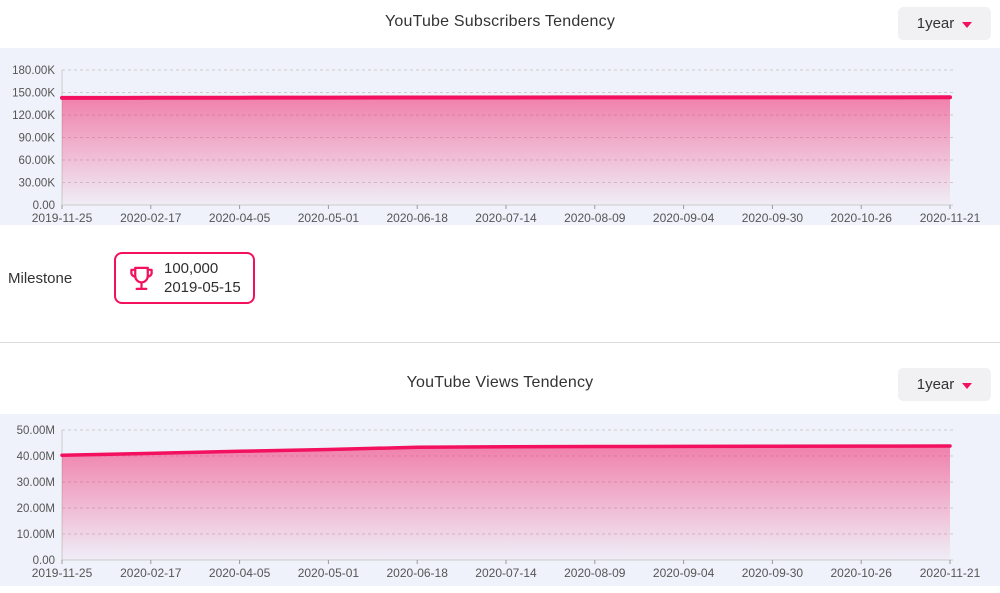  Describe the element at coordinates (141, 278) in the screenshot. I see `trophy-icon` at that location.